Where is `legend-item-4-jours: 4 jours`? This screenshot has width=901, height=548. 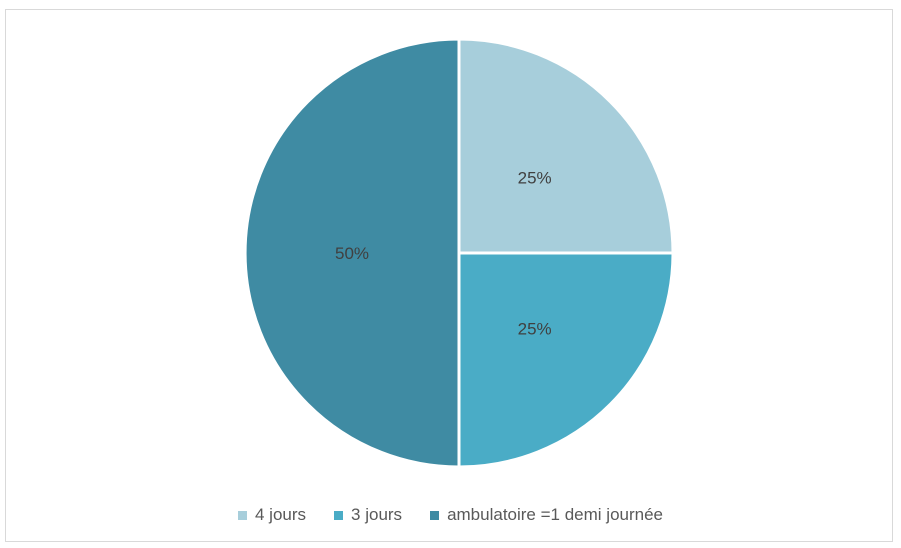 legend-item-4-jours: 4 jours is located at coordinates (272, 515).